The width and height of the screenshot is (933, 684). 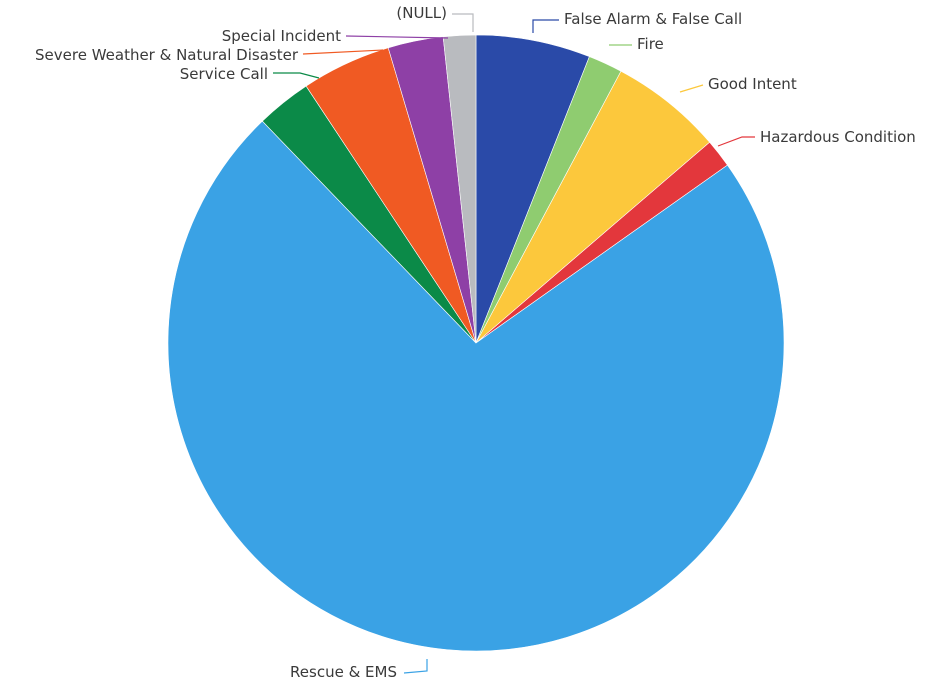 I want to click on leader-line-good-intent, so click(x=691, y=88).